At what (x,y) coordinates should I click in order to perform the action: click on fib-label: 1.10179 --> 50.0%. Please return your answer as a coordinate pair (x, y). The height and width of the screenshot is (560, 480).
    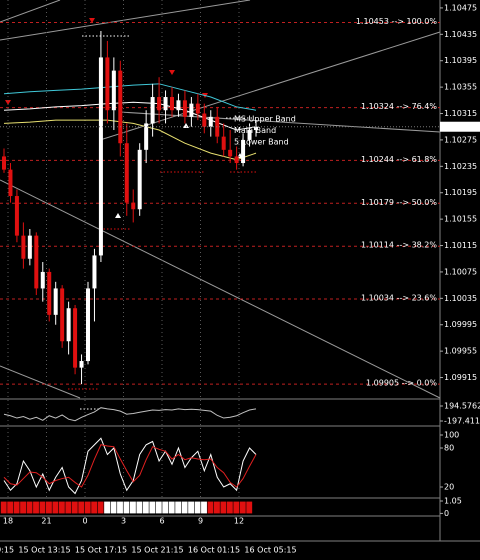
    Looking at the image, I should click on (399, 202).